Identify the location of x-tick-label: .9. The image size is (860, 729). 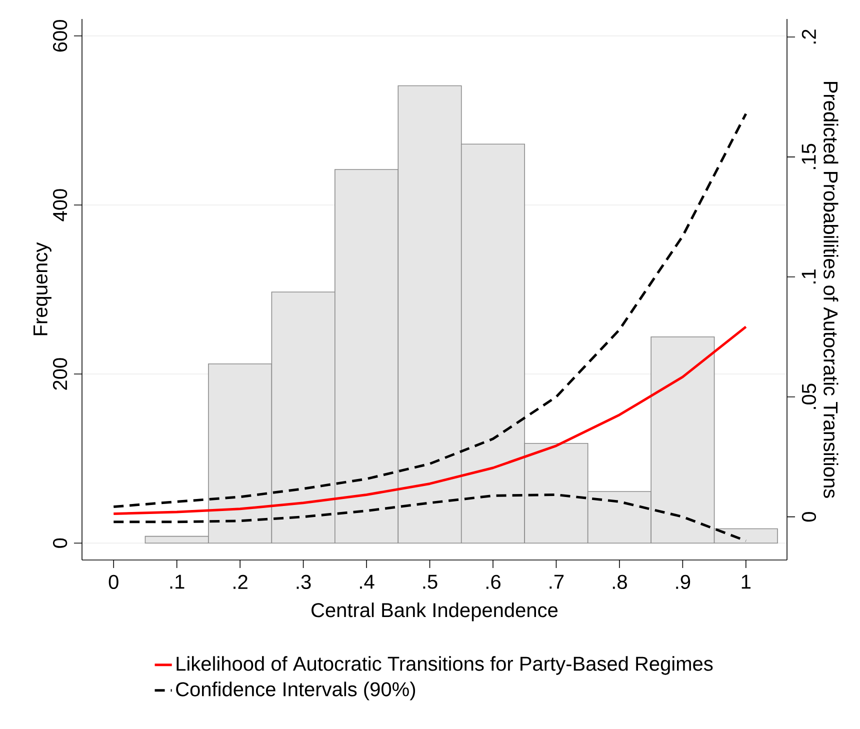
(683, 582).